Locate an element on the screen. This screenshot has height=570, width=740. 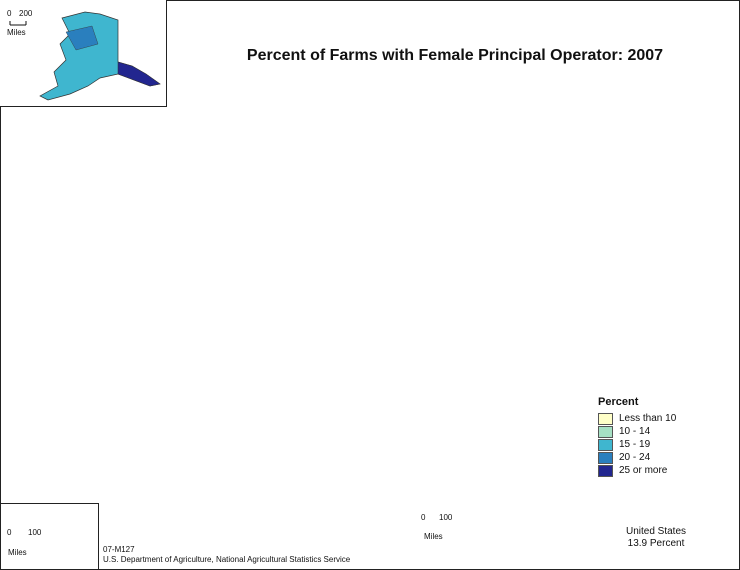
hawaii-scale-min: 0 is located at coordinates (9, 532).